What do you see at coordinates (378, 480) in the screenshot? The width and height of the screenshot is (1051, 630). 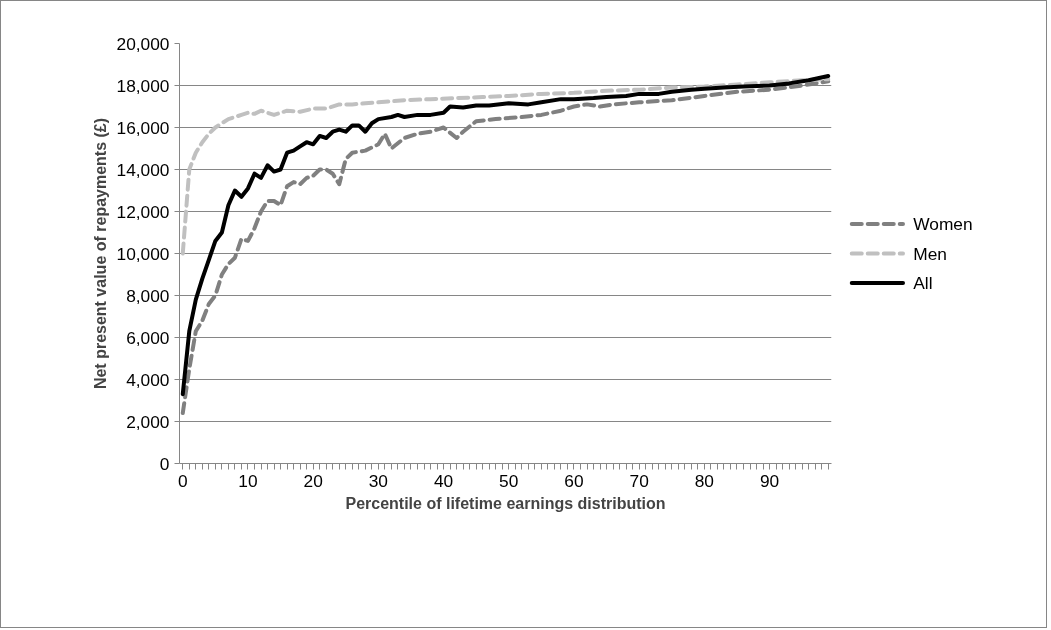 I see `x-tick-label: 30` at bounding box center [378, 480].